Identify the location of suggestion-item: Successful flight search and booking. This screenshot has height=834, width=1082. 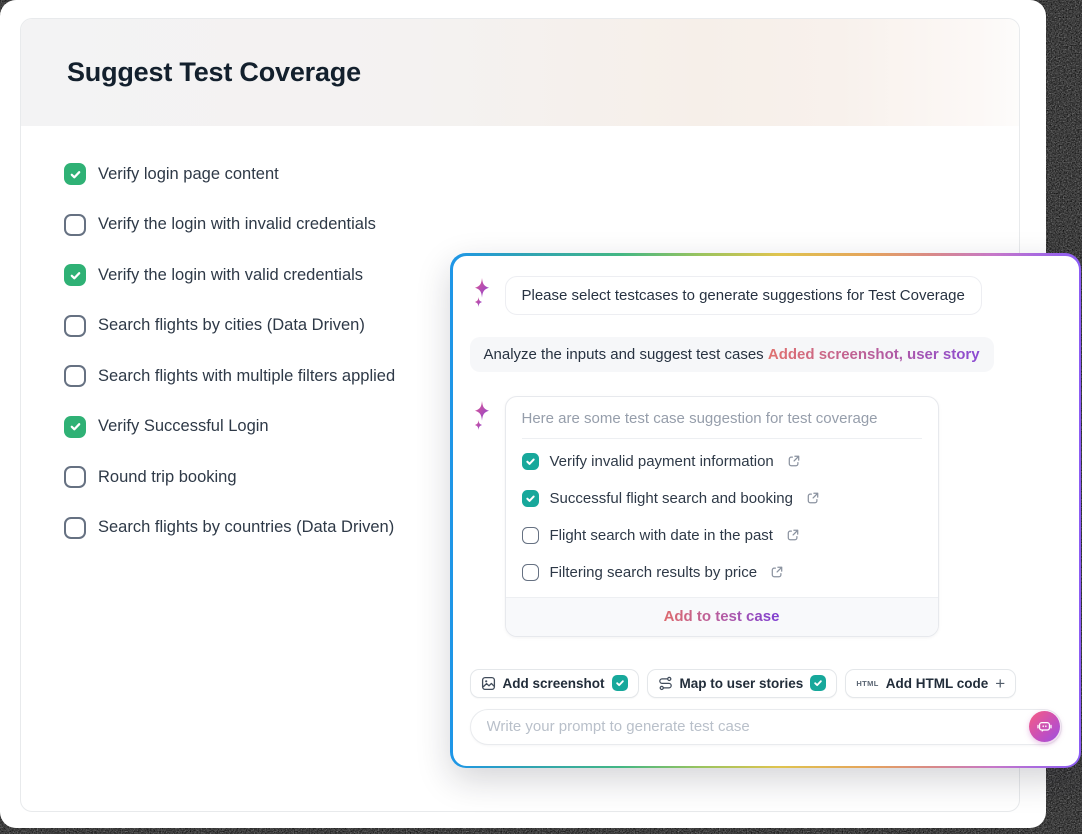
(721, 498).